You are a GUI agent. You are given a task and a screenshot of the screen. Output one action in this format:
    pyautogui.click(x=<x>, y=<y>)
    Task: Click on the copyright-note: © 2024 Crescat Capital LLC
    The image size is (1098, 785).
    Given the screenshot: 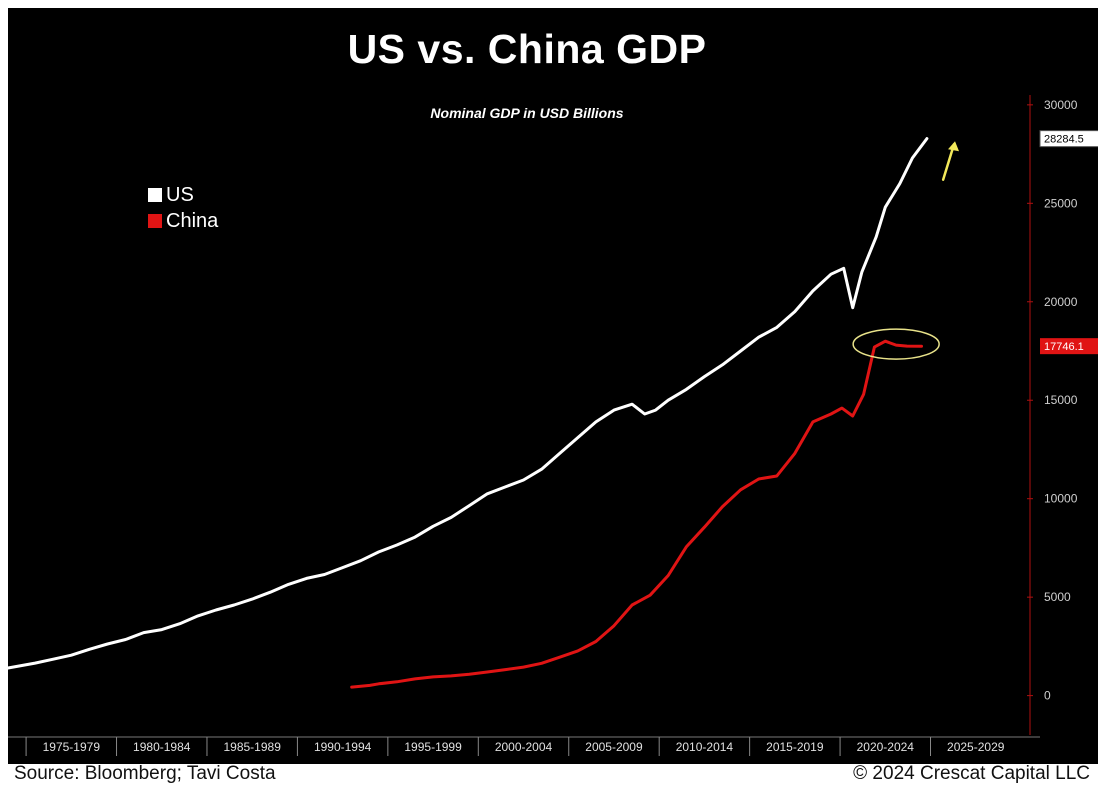 What is the action you would take?
    pyautogui.click(x=971, y=773)
    